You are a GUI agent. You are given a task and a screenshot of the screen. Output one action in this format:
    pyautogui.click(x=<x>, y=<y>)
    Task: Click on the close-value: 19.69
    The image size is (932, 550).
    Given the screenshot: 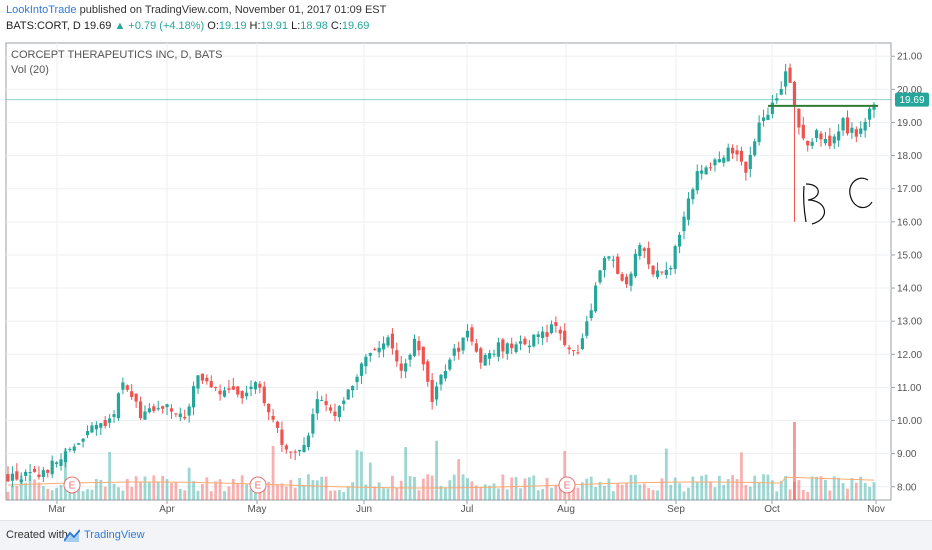 What is the action you would take?
    pyautogui.click(x=355, y=26)
    